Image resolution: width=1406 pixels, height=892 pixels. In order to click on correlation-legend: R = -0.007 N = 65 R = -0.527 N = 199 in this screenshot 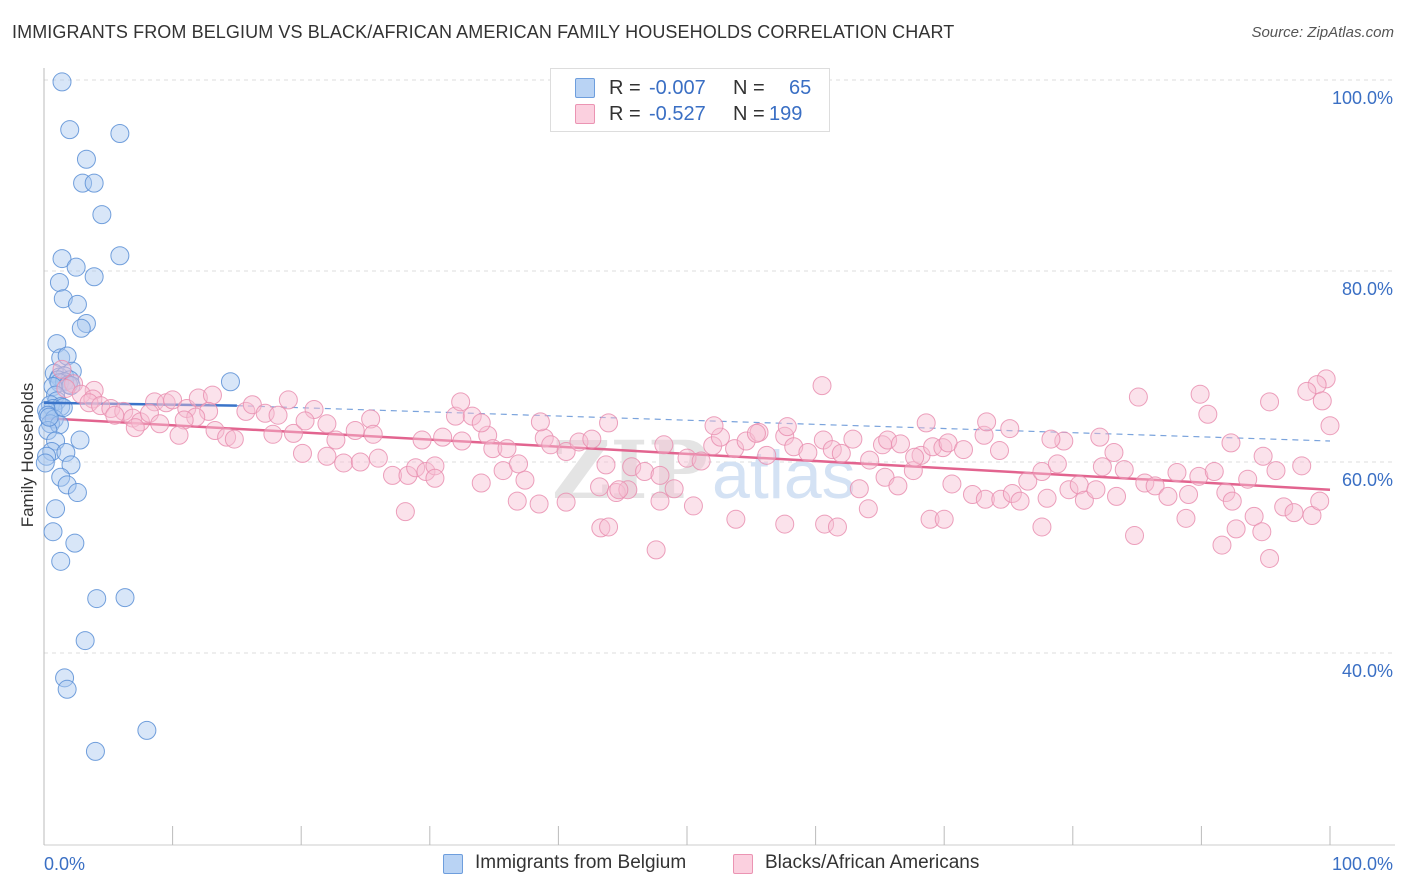, I will do `click(690, 100)`.